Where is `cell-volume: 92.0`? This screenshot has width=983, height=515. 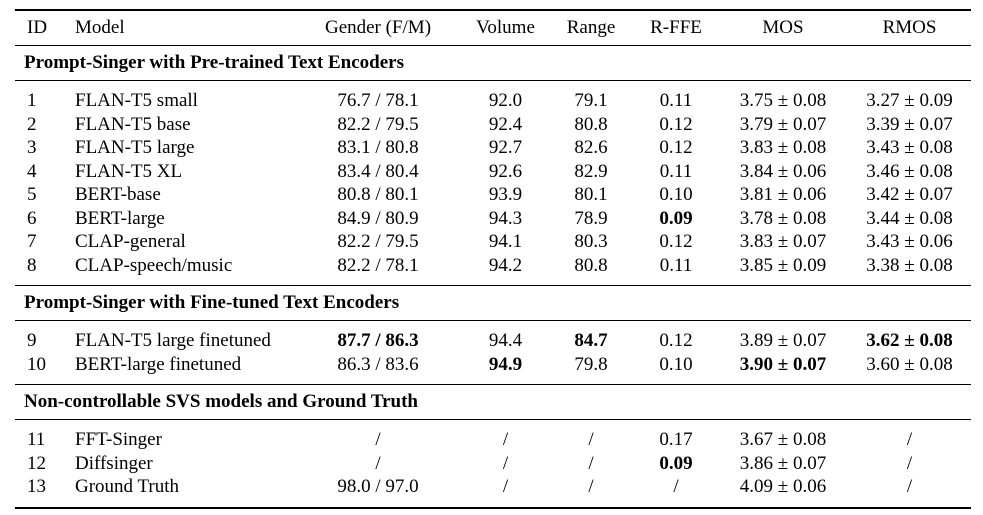 cell-volume: 92.0 is located at coordinates (505, 100).